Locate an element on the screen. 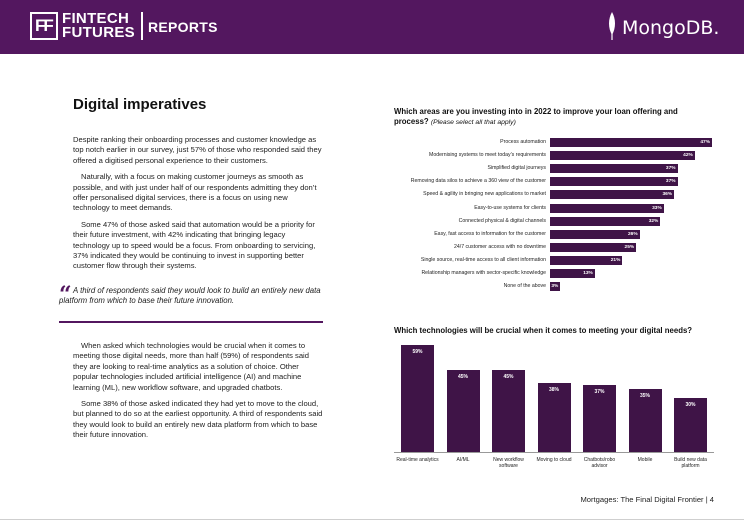 The width and height of the screenshot is (744, 529). section-title: Digital imperatives is located at coordinates (140, 104).